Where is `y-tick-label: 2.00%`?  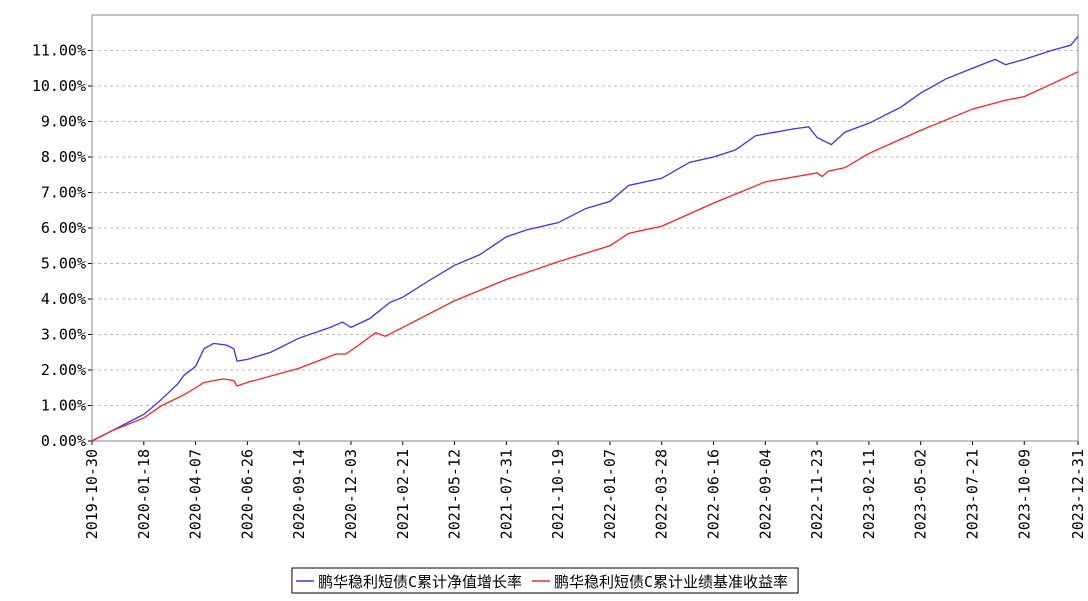
y-tick-label: 2.00% is located at coordinates (63, 370).